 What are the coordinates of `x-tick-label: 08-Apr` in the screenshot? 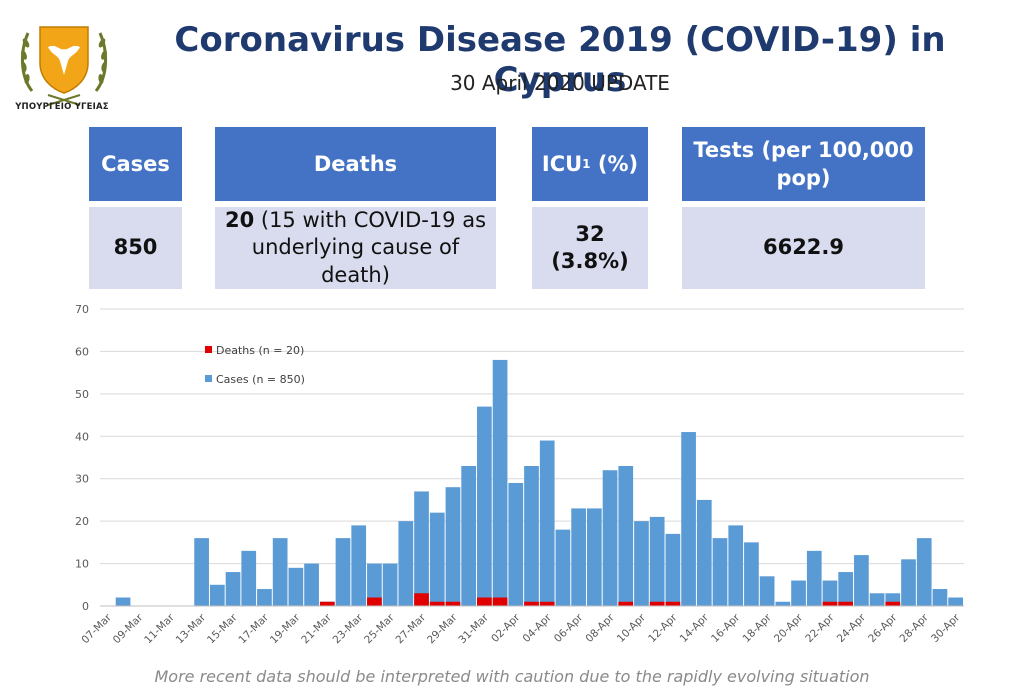 It's located at (600, 628).